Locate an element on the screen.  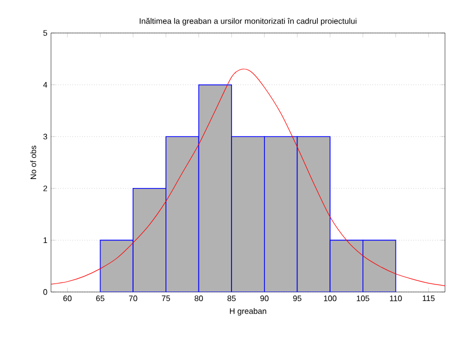
x-tick-label: 75 is located at coordinates (166, 299).